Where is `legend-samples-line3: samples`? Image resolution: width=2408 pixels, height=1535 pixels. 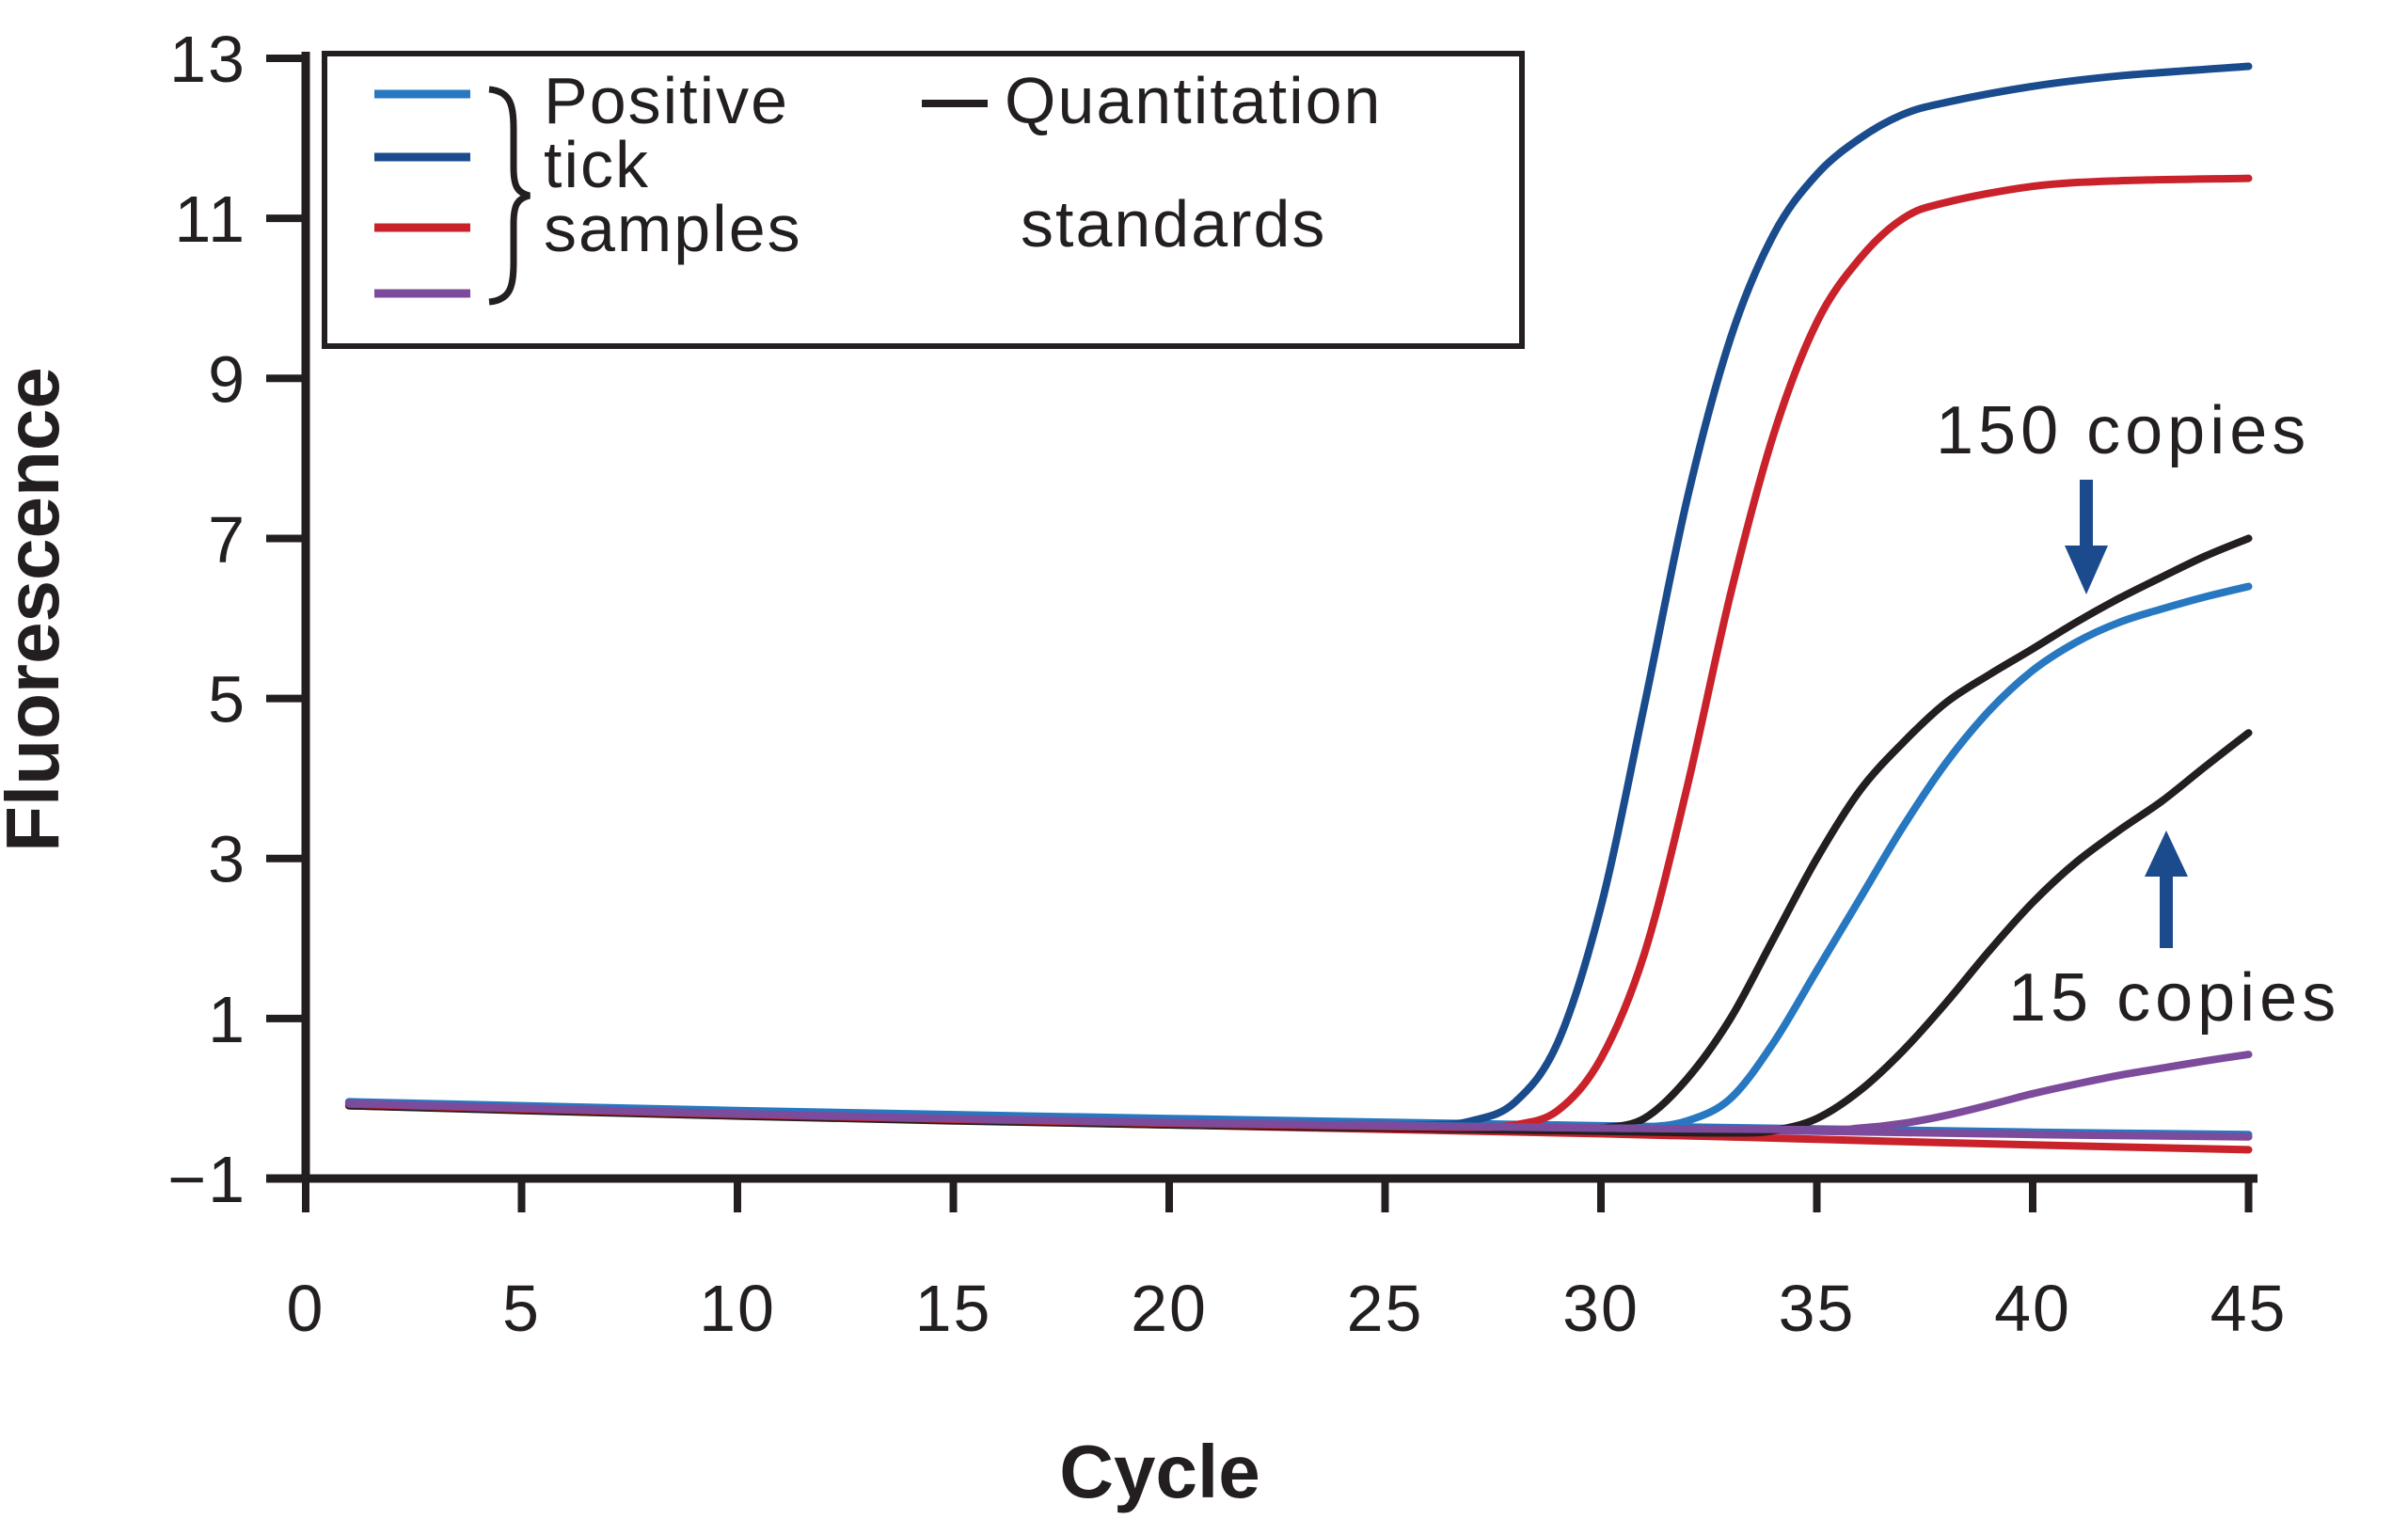 legend-samples-line3: samples is located at coordinates (673, 228).